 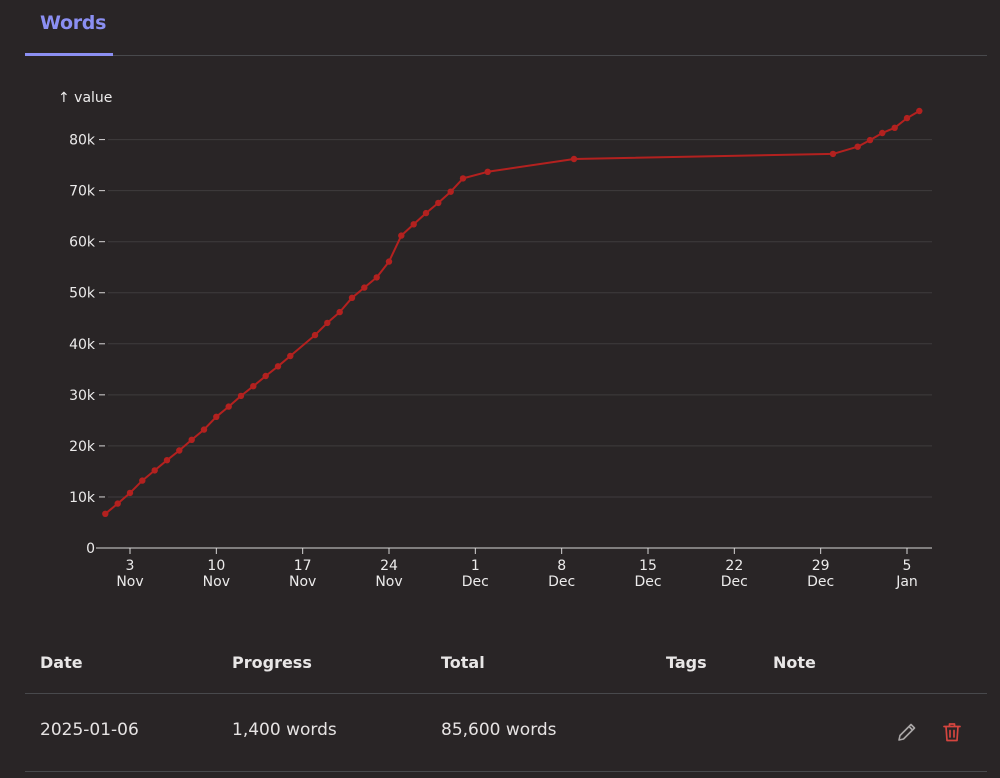 I want to click on tab-bar: Words, so click(x=506, y=28).